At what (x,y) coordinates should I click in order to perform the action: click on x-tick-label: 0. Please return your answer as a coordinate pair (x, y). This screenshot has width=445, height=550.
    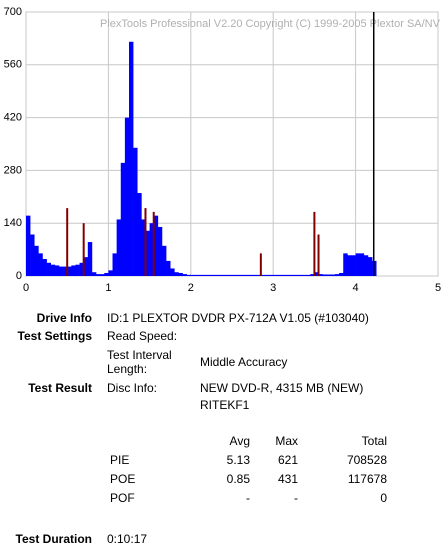
    Looking at the image, I should click on (26, 288).